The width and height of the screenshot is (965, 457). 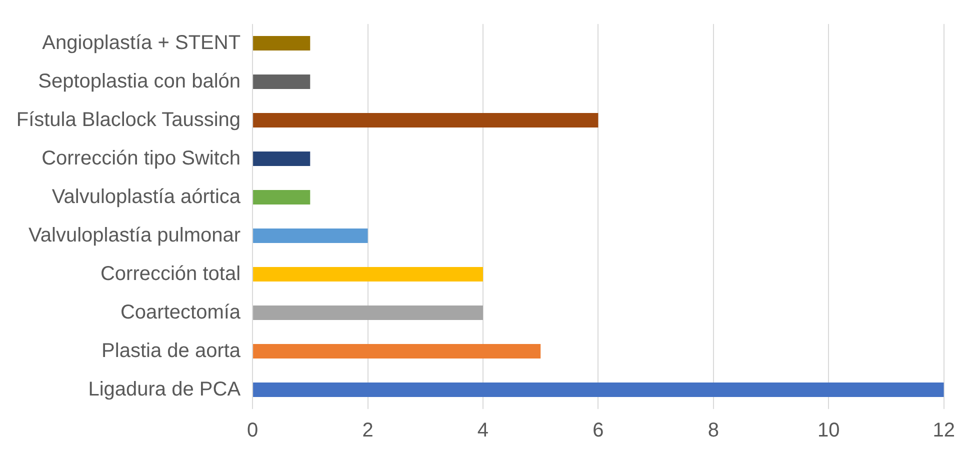 What do you see at coordinates (170, 273) in the screenshot?
I see `y-tick-label: Corrección total` at bounding box center [170, 273].